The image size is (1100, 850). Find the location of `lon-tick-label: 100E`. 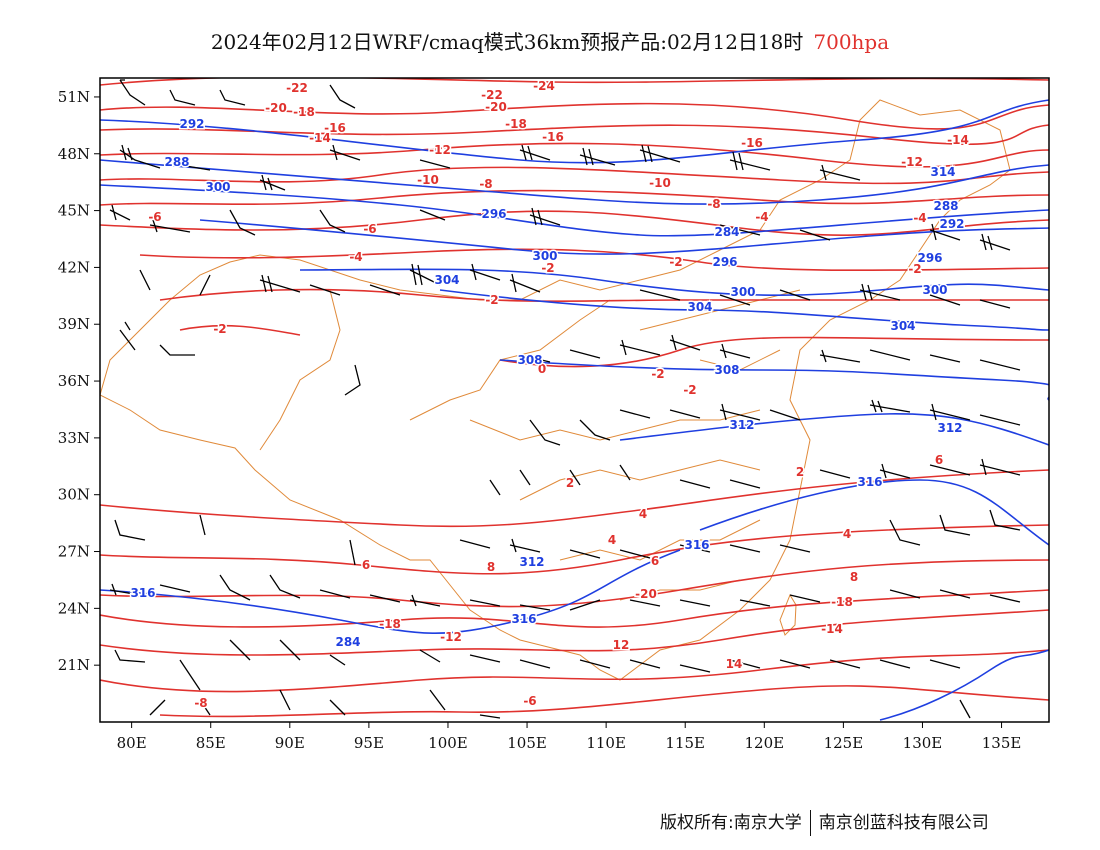

lon-tick-label: 100E is located at coordinates (448, 743).